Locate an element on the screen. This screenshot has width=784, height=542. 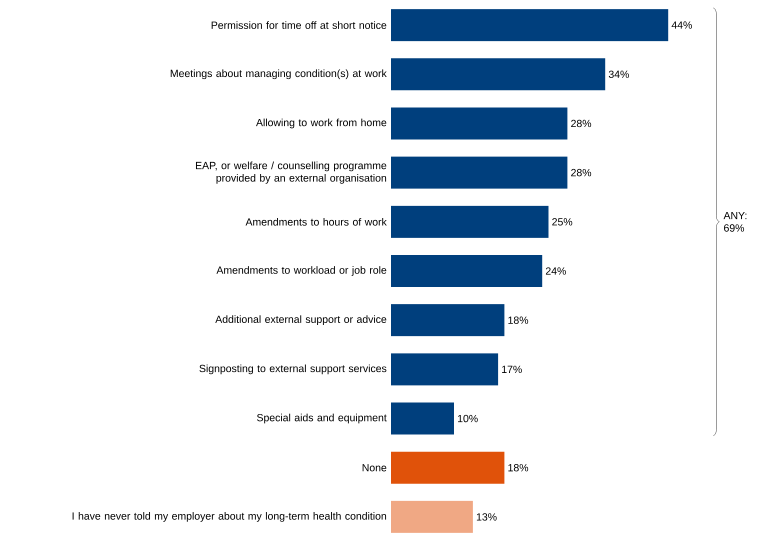
y-tick-label: None is located at coordinates (374, 468).